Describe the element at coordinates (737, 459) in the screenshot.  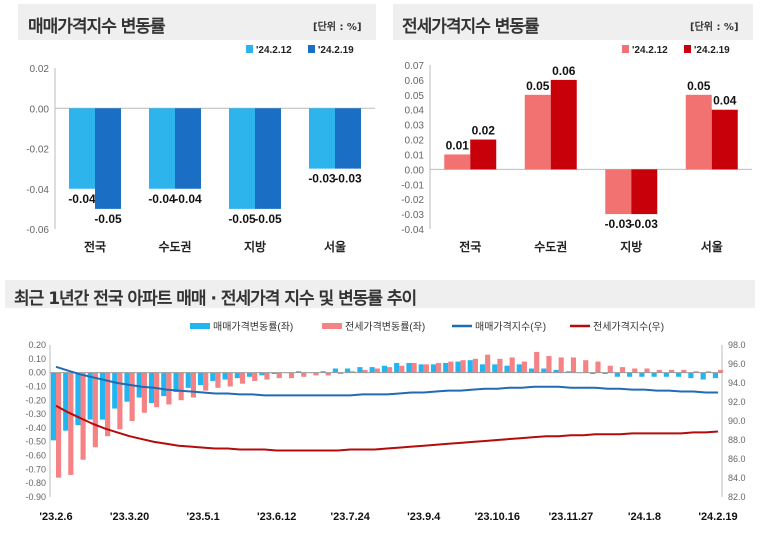
I see `right-tick-label: 86.0` at that location.